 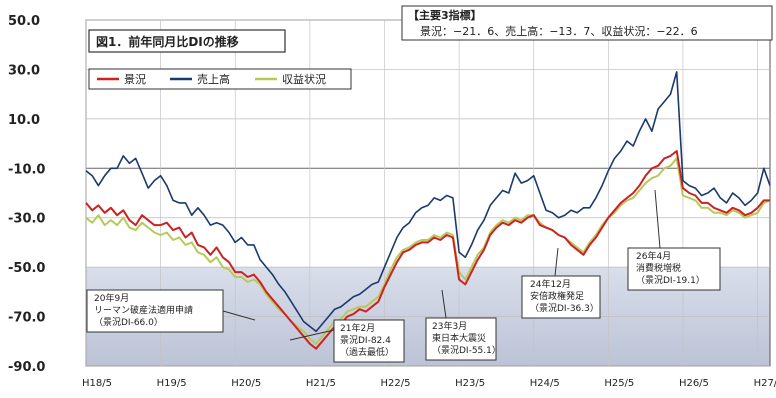 I want to click on annotation-record-low: 21年2月 景況DI-82.4 （過去最低）, so click(x=347, y=341).